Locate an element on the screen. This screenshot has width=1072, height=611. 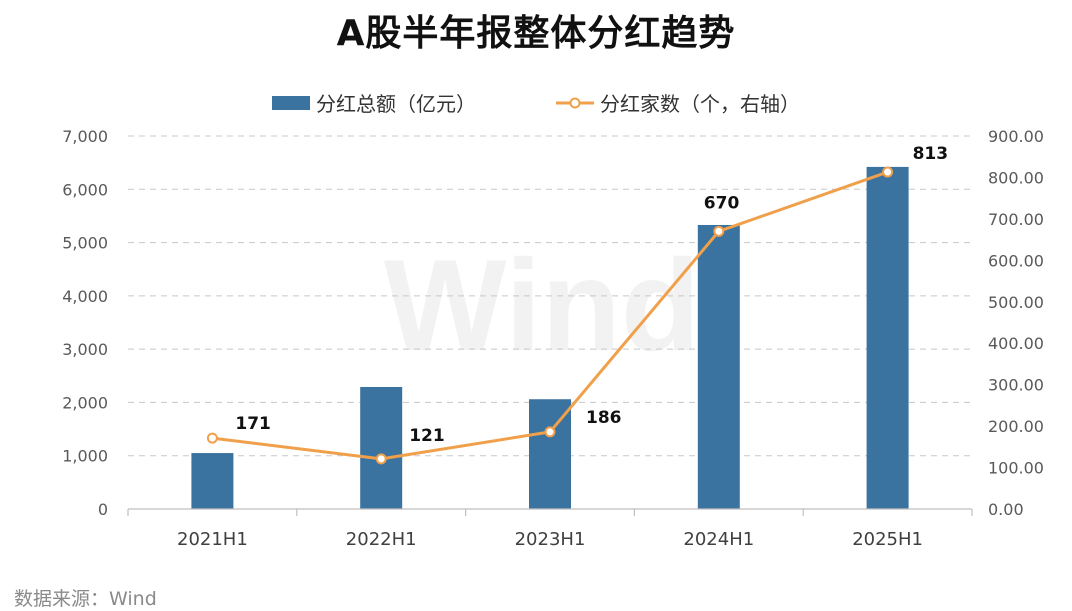
legend-label-bar: 分红总额（亿元） is located at coordinates (396, 104).